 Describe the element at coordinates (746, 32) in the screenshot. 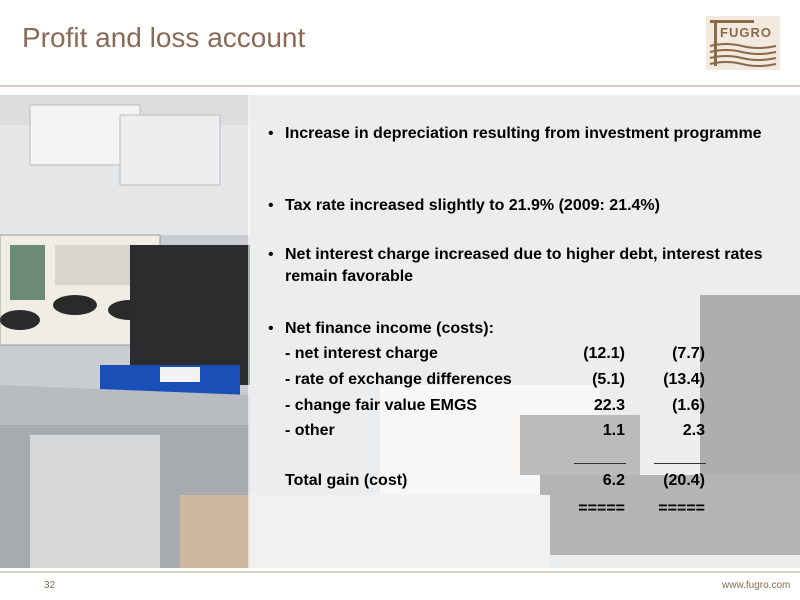

I see `logo-wordmark: FUGRO` at that location.